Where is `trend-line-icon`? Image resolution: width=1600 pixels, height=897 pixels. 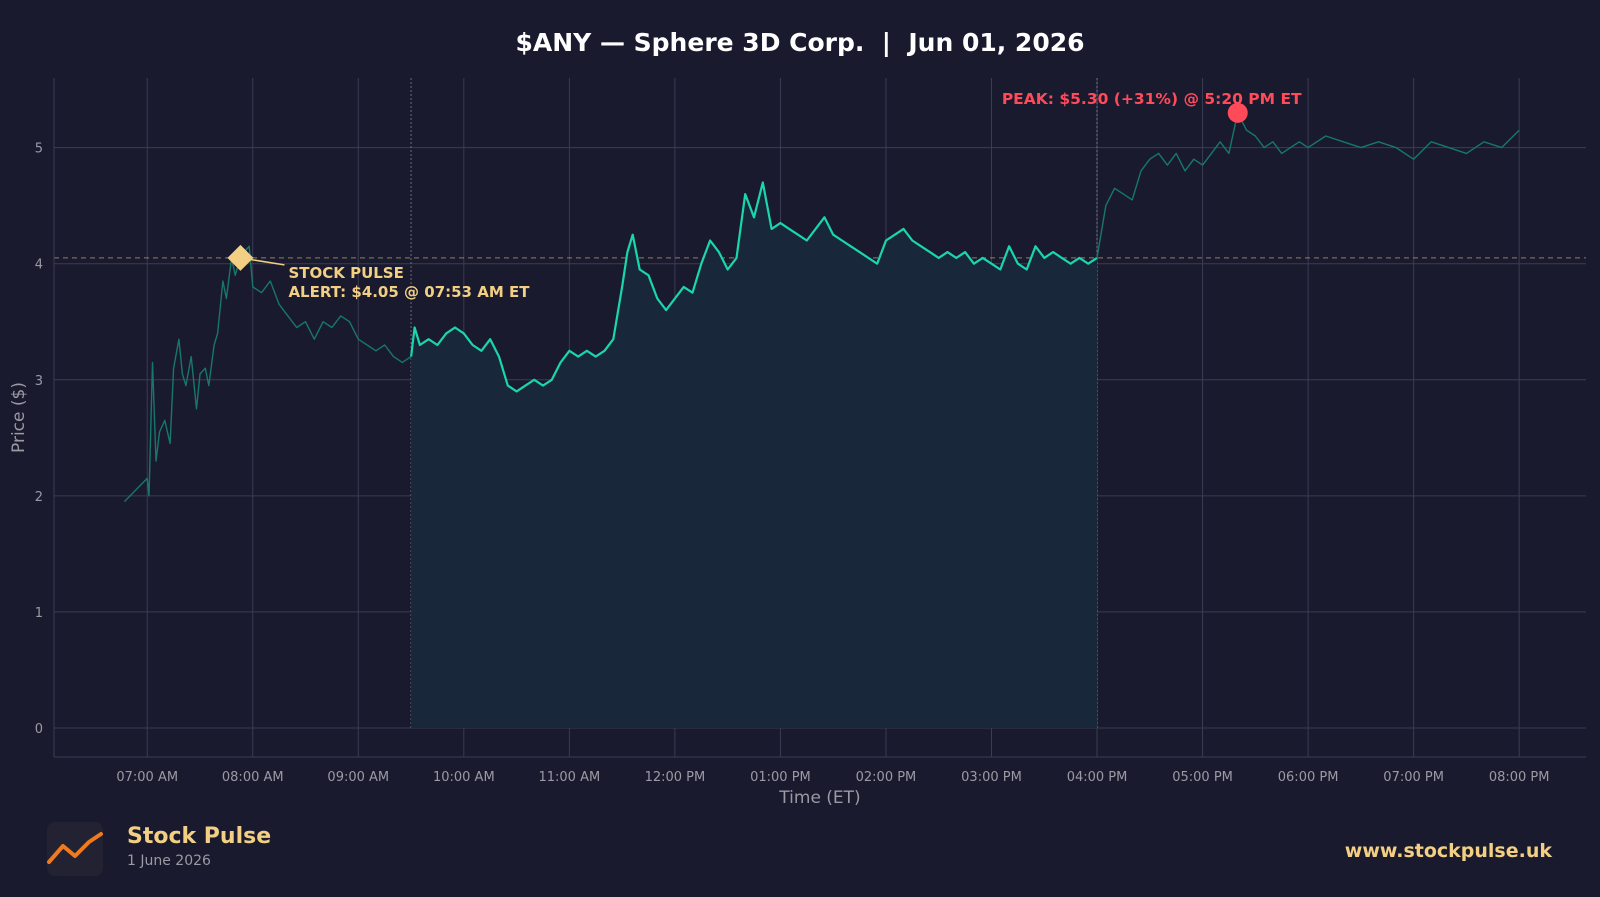
trend-line-icon is located at coordinates (75, 849).